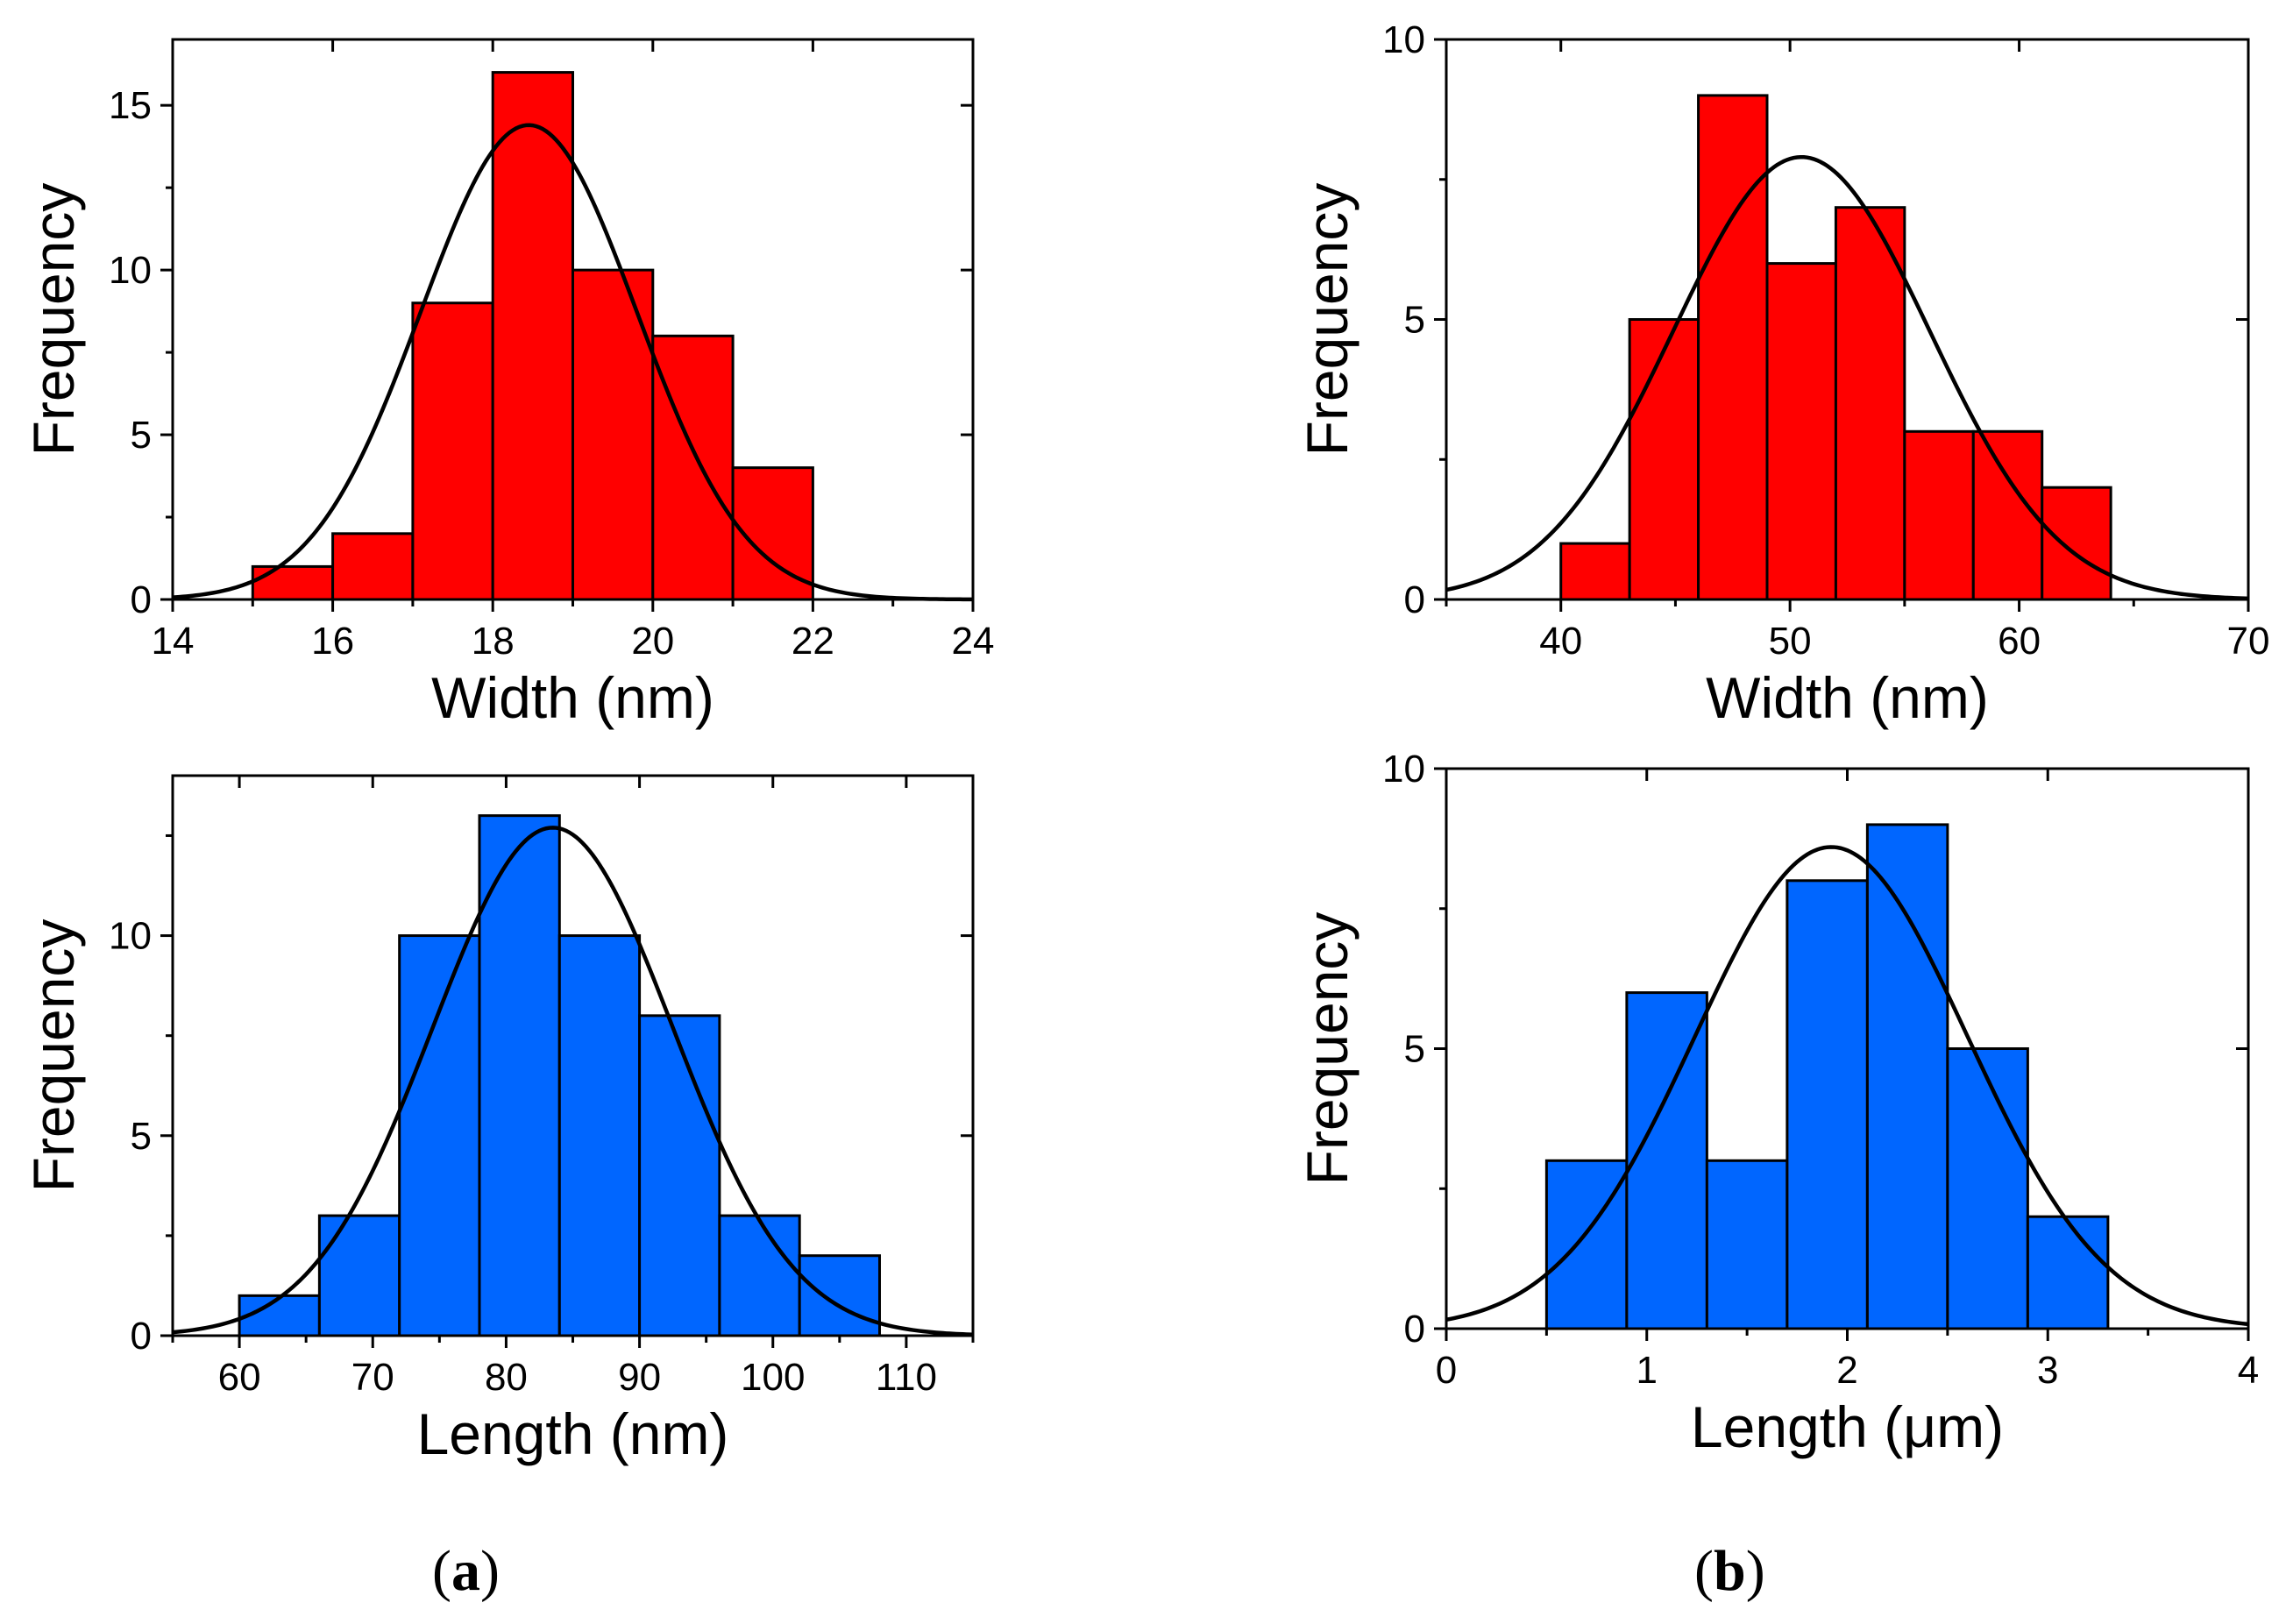  I want to click on panel-label-a-open: (, so click(441, 1571).